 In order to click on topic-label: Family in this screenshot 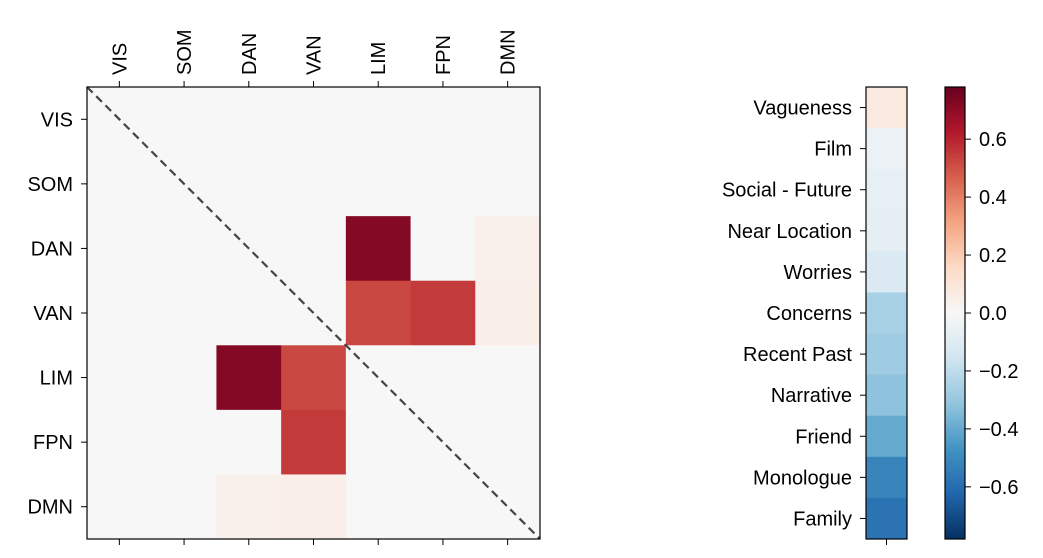, I will do `click(822, 519)`.